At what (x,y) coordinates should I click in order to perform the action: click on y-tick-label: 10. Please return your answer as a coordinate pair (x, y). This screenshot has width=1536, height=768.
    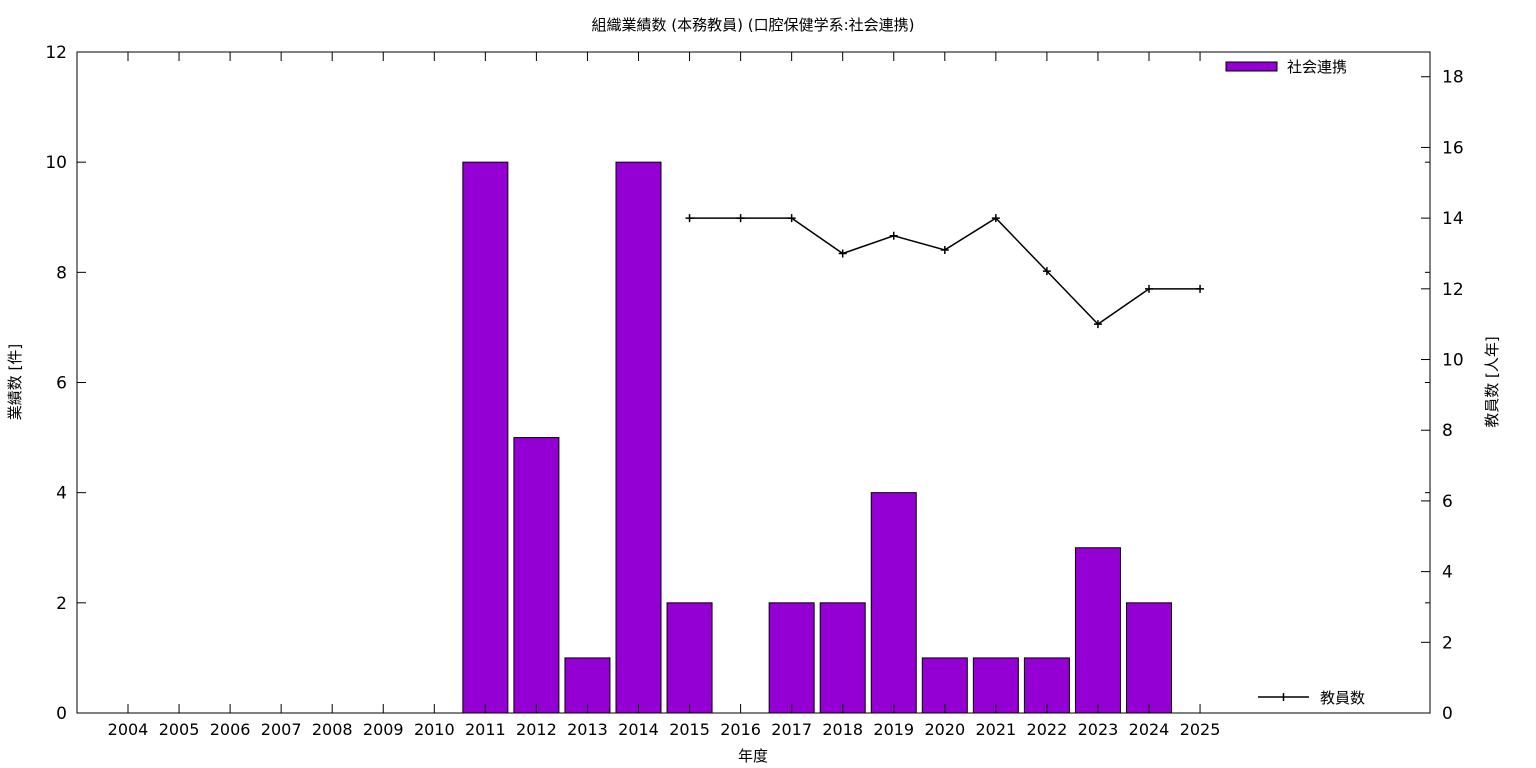
    Looking at the image, I should click on (56, 163).